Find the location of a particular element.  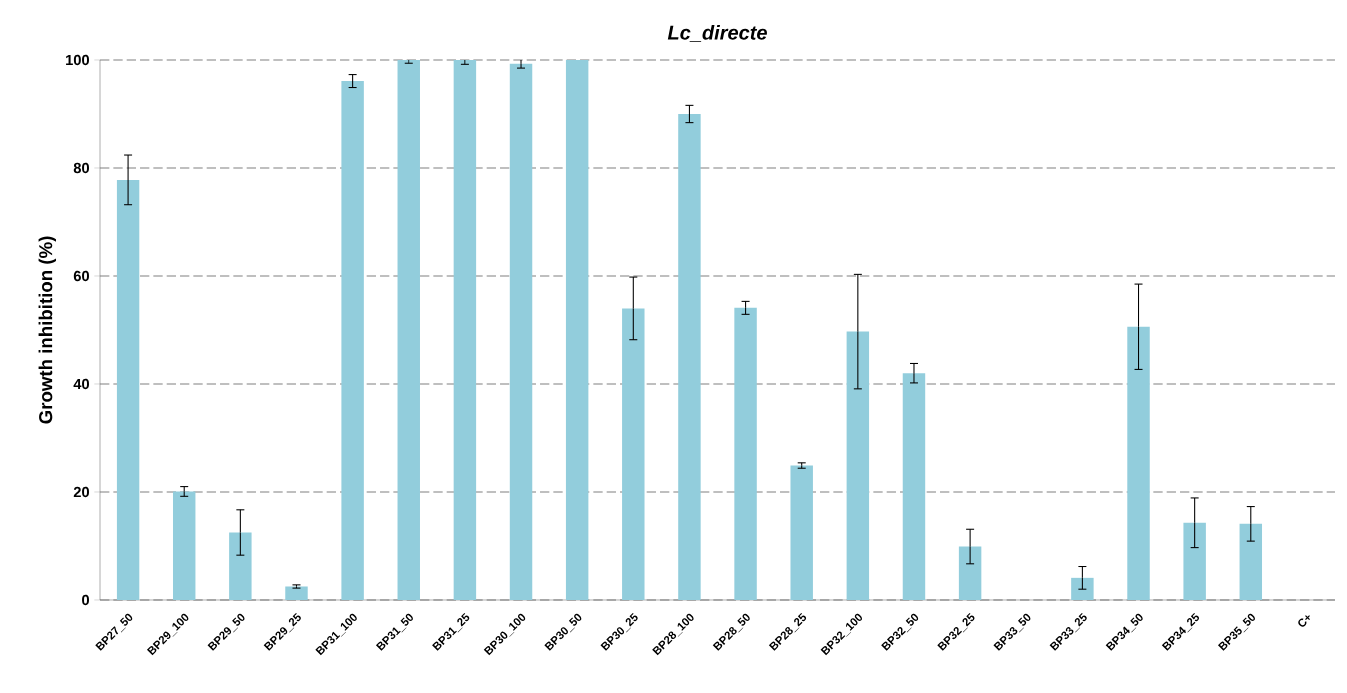

y-tick-label: 60 is located at coordinates (81, 276).